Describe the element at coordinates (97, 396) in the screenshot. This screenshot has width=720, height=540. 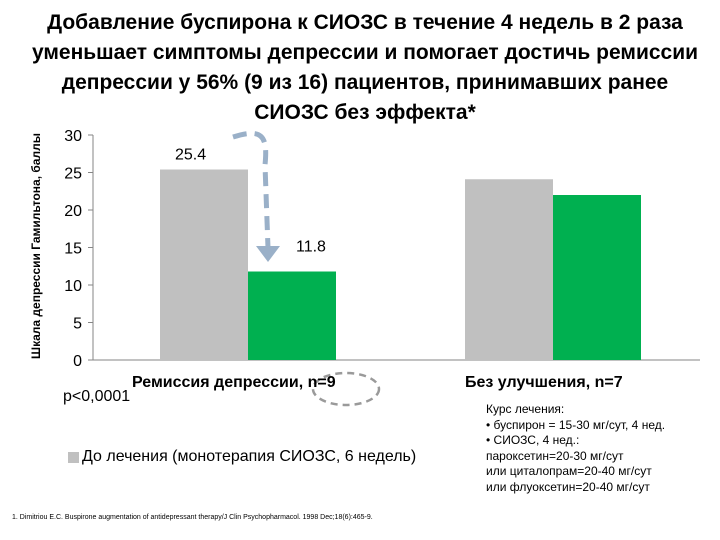
I see `p-value: p<0,0001` at that location.